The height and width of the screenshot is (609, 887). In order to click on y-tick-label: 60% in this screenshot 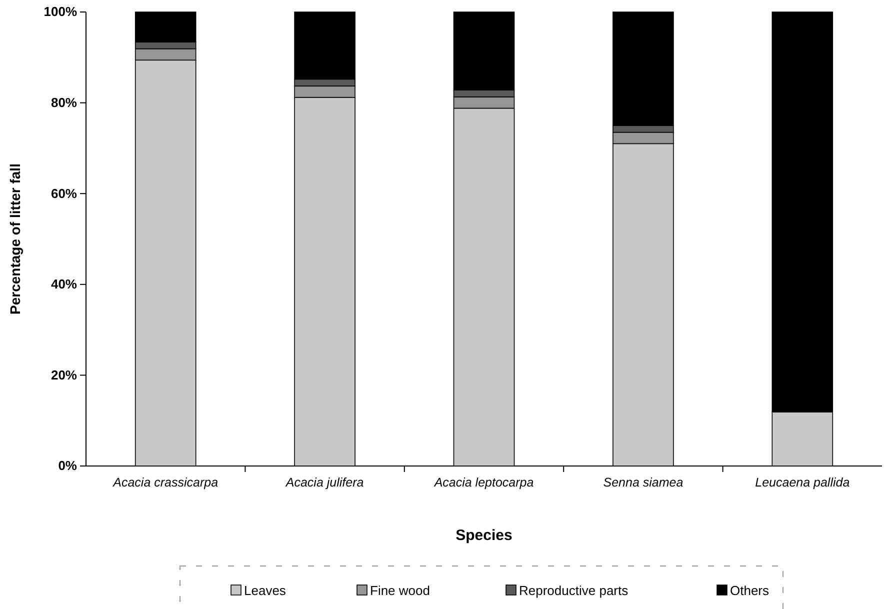, I will do `click(64, 193)`.